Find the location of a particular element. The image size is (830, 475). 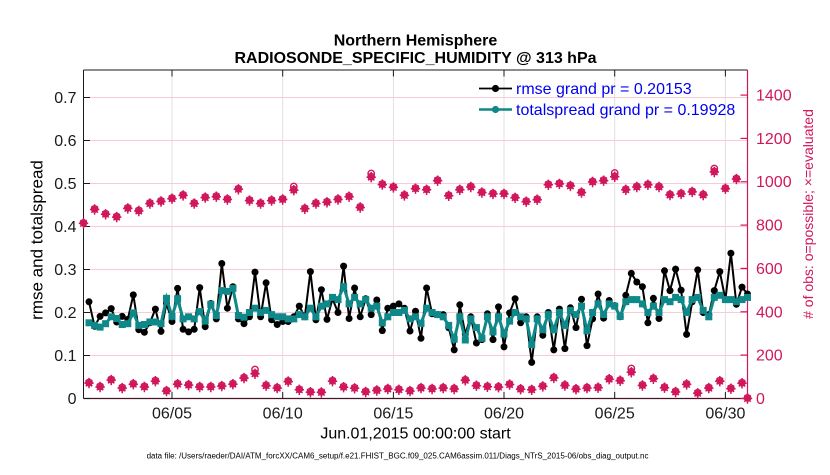

svg-text: rmse grand pr = 0.20153 is located at coordinates (604, 89).